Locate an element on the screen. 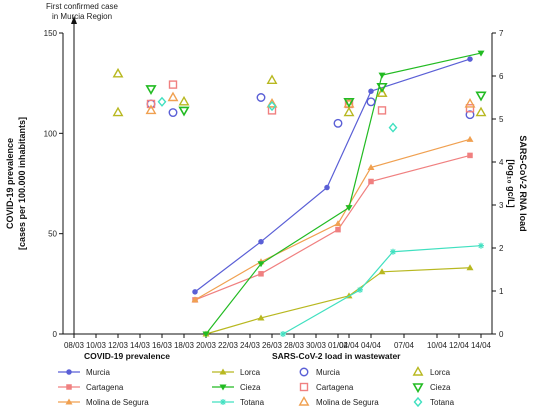 The image size is (535, 411). x-tick-label: 26/03 is located at coordinates (272, 345).